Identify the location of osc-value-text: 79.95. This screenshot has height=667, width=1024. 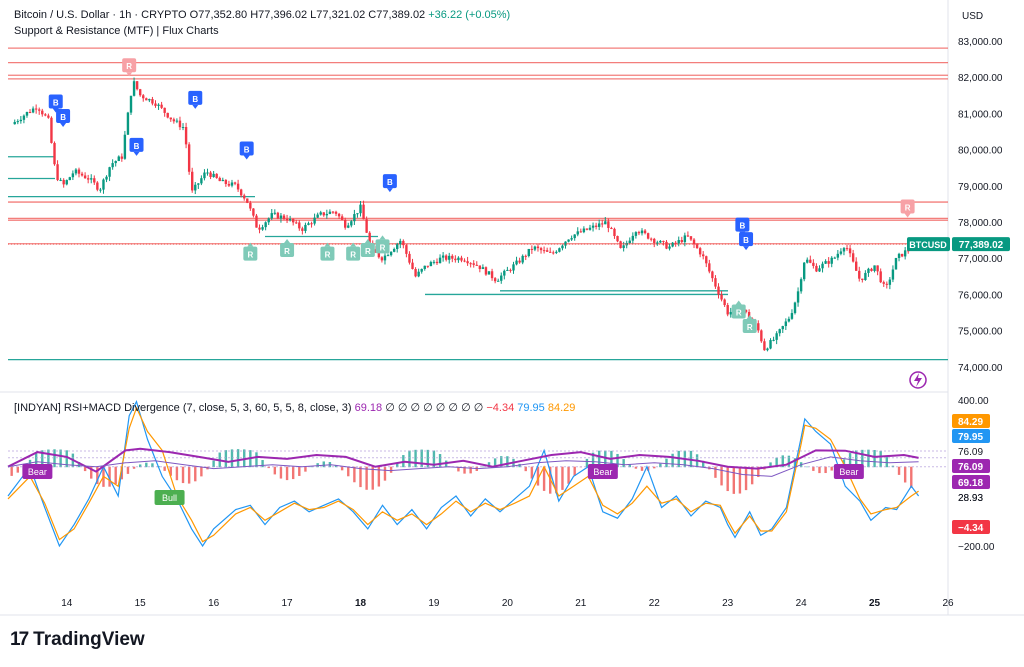
(970, 437).